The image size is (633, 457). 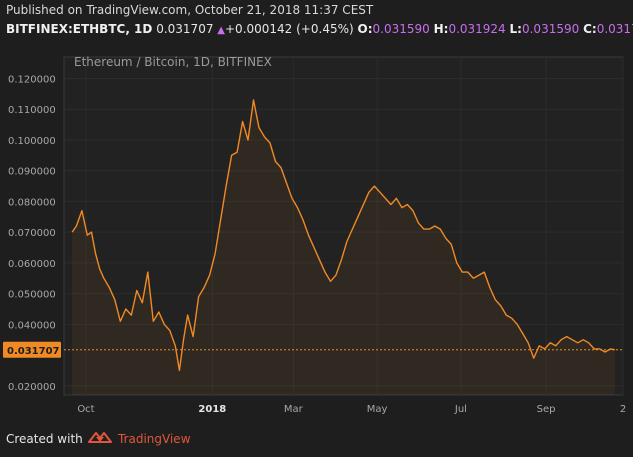 What do you see at coordinates (614, 29) in the screenshot?
I see `close-value: 0.031707` at bounding box center [614, 29].